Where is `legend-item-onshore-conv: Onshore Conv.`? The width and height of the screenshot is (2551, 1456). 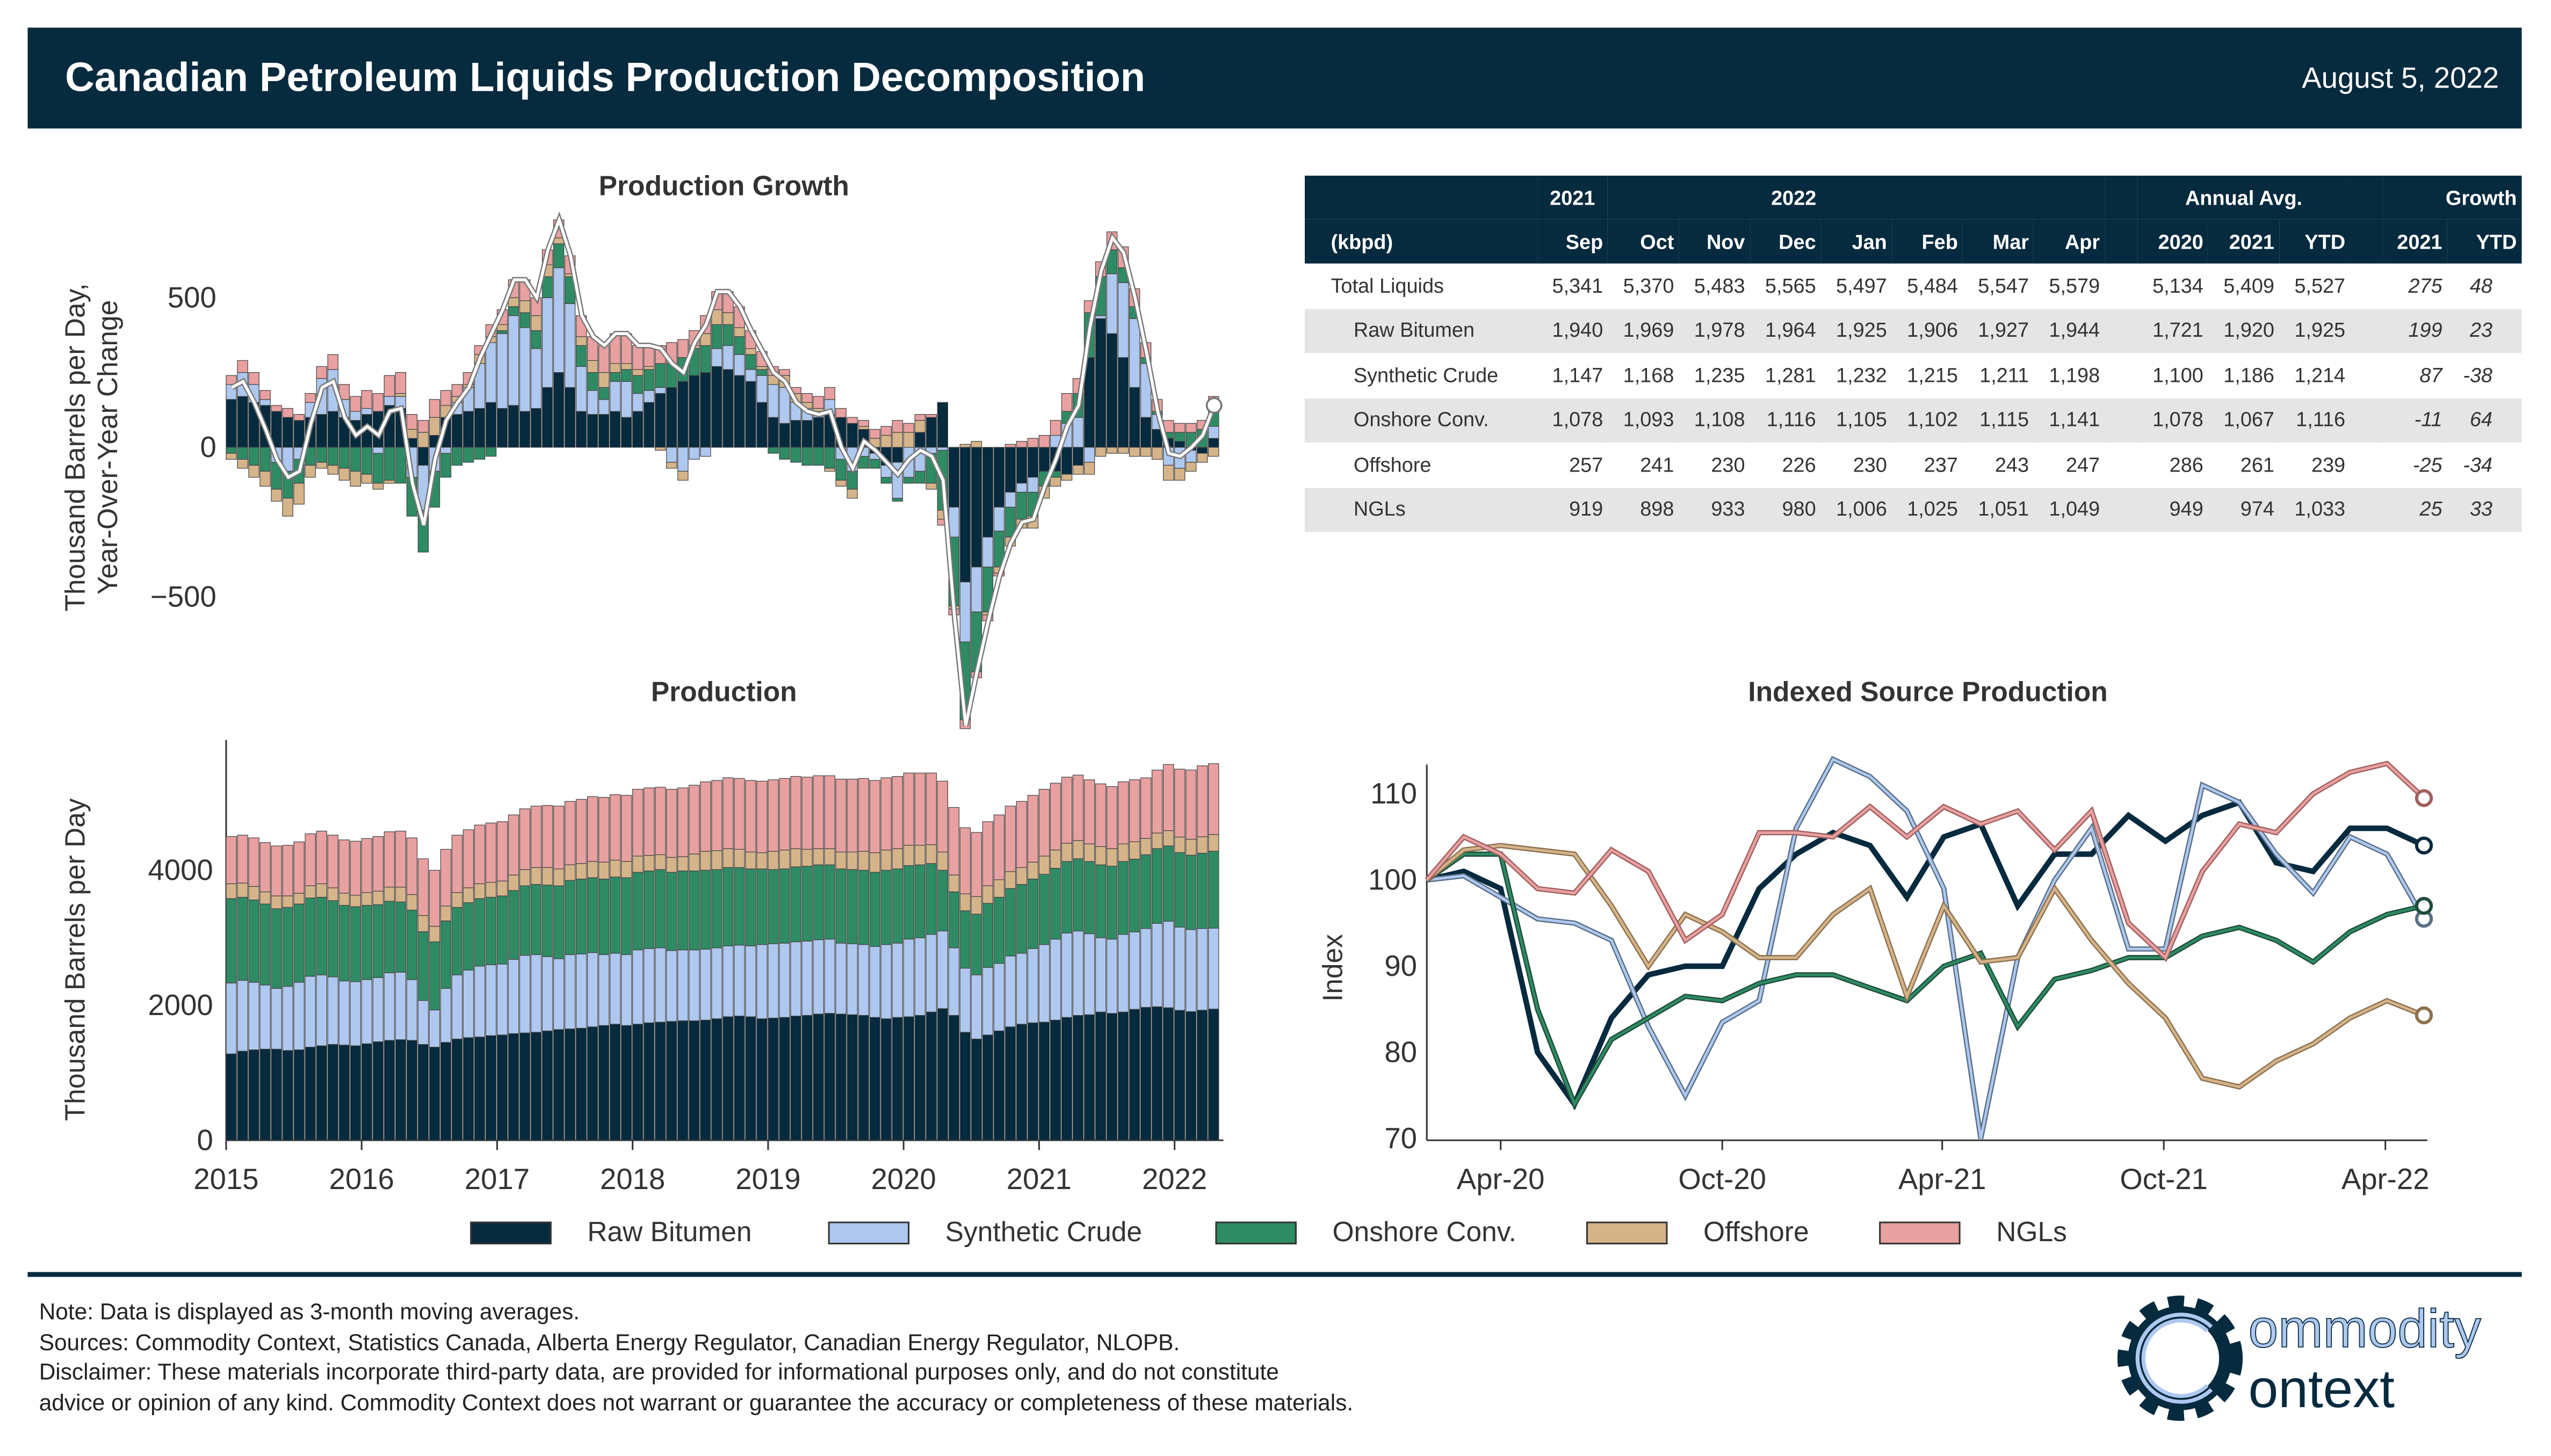
legend-item-onshore-conv: Onshore Conv. is located at coordinates (1365, 1232).